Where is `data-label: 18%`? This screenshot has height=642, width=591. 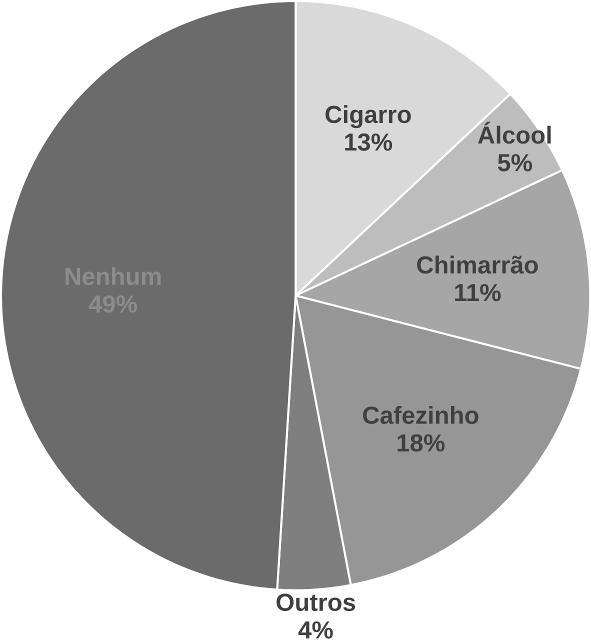 data-label: 18% is located at coordinates (421, 443).